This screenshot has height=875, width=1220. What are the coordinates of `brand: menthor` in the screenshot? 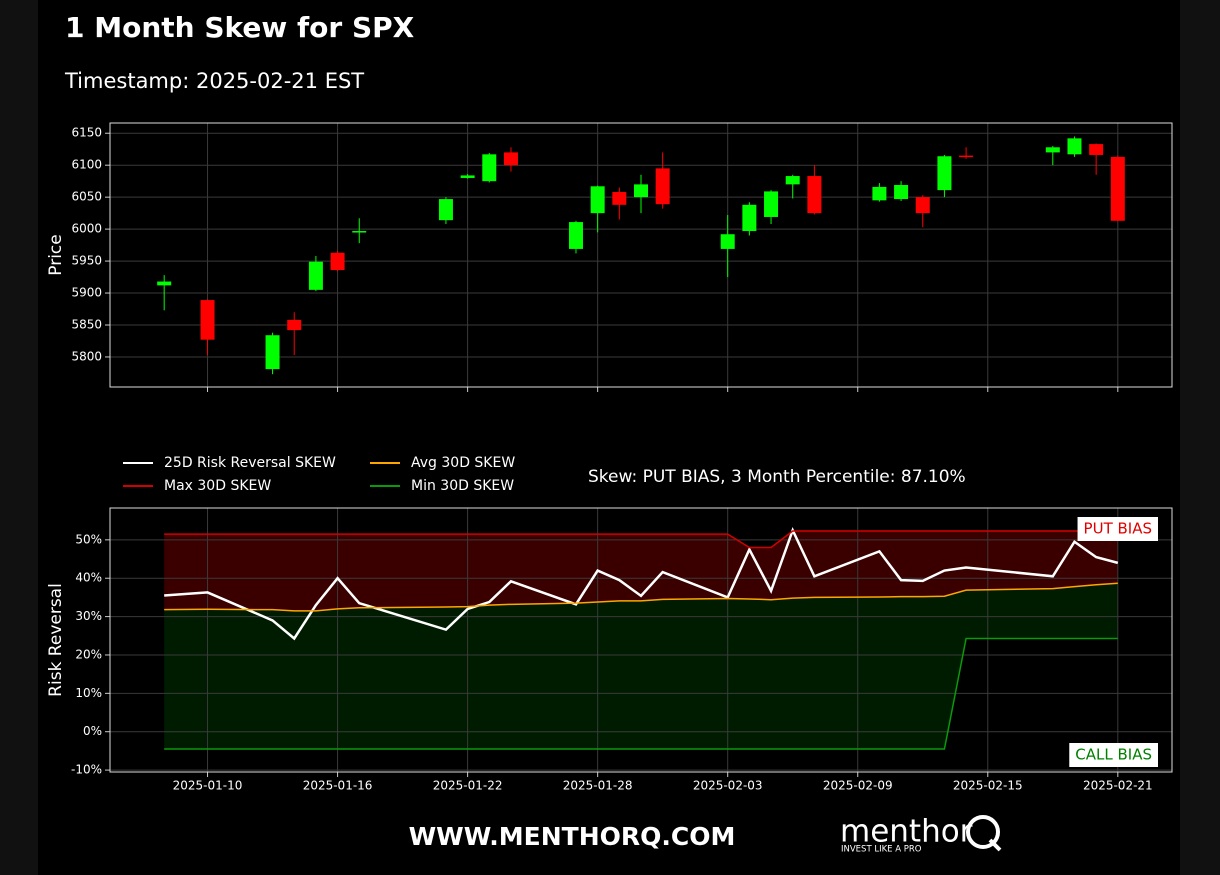 It's located at (906, 832).